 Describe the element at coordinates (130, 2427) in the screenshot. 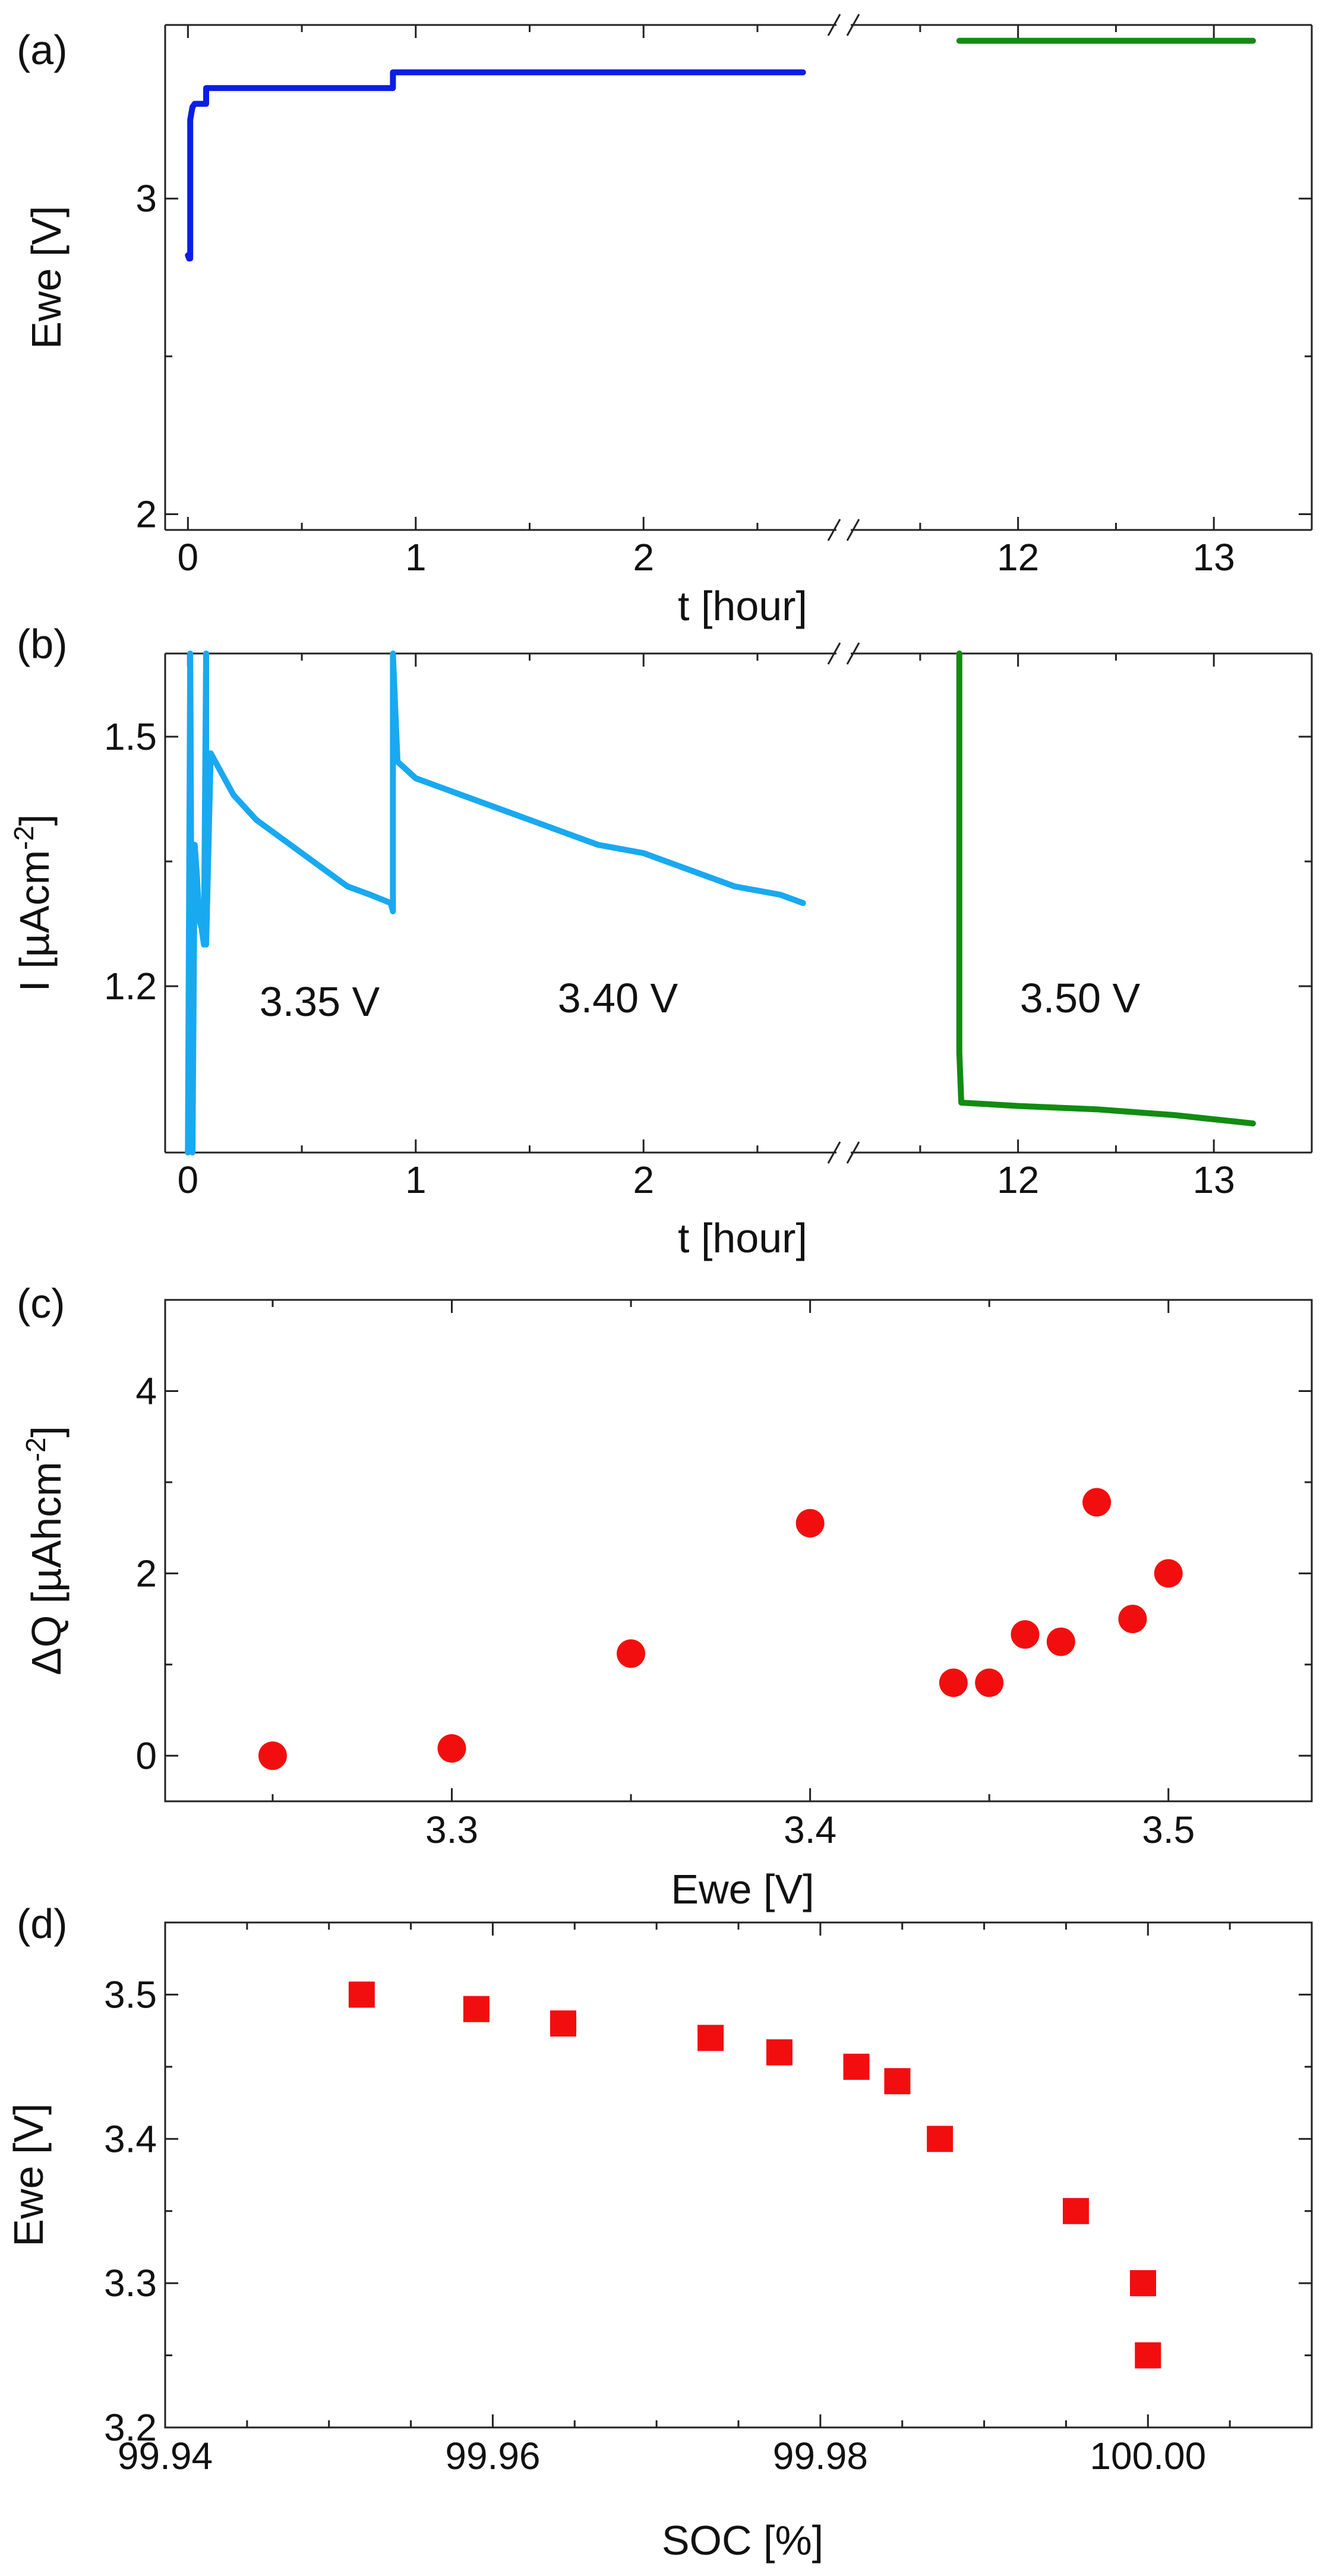

I see `y-tick-label: 3.2` at that location.